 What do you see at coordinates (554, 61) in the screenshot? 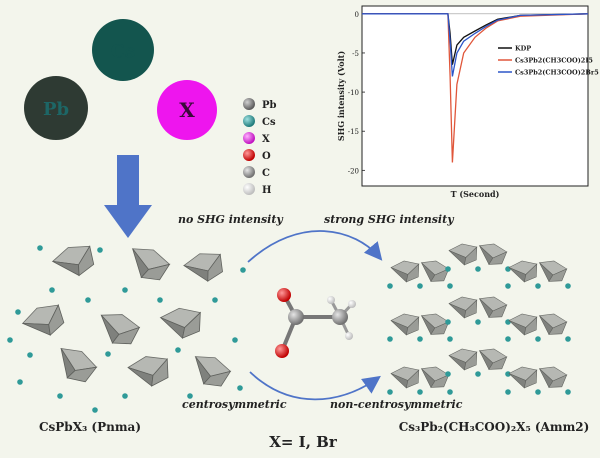
I see `chart-legend-label: Cs3Pb2(CH3COO)2I5` at bounding box center [554, 61].